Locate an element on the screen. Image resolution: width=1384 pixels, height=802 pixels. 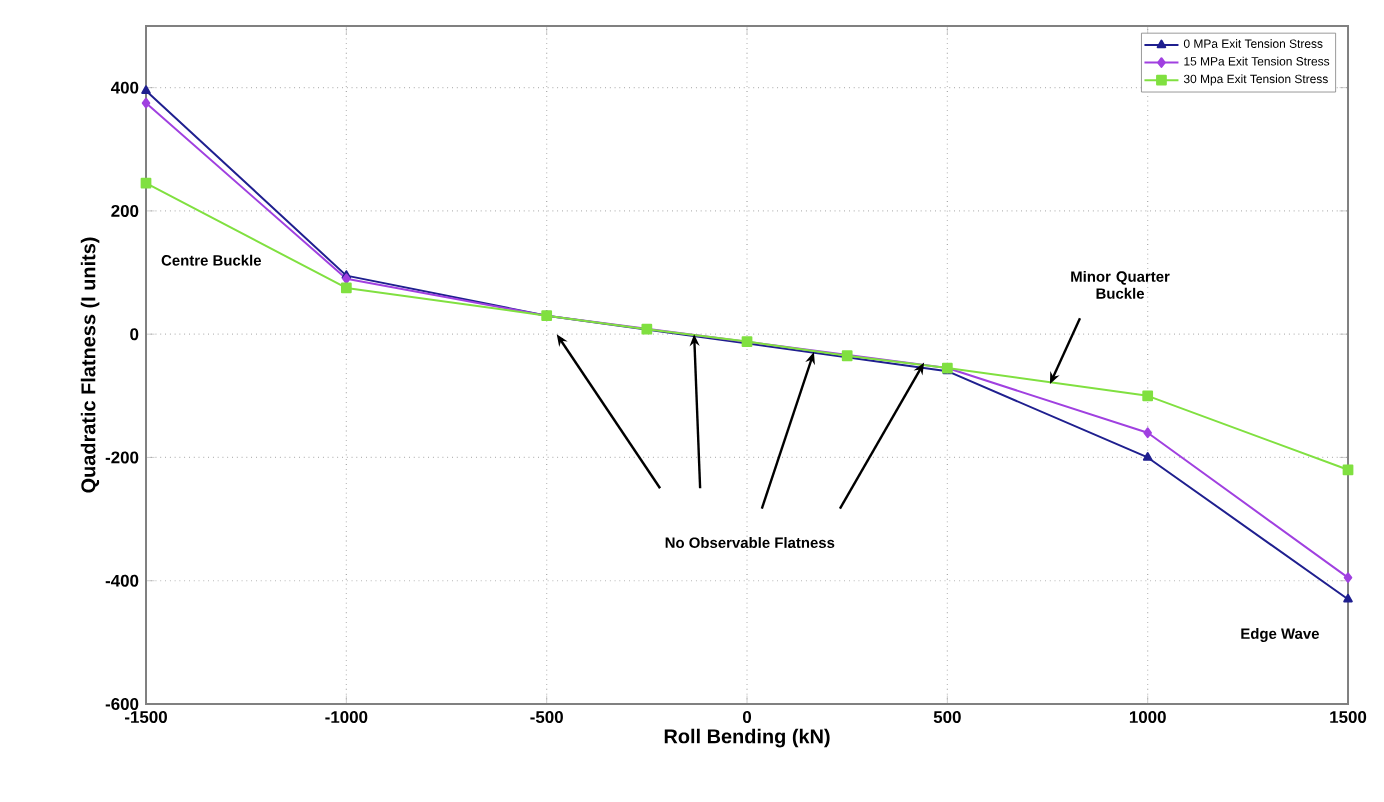
y-tick-label: -400 is located at coordinates (122, 580).